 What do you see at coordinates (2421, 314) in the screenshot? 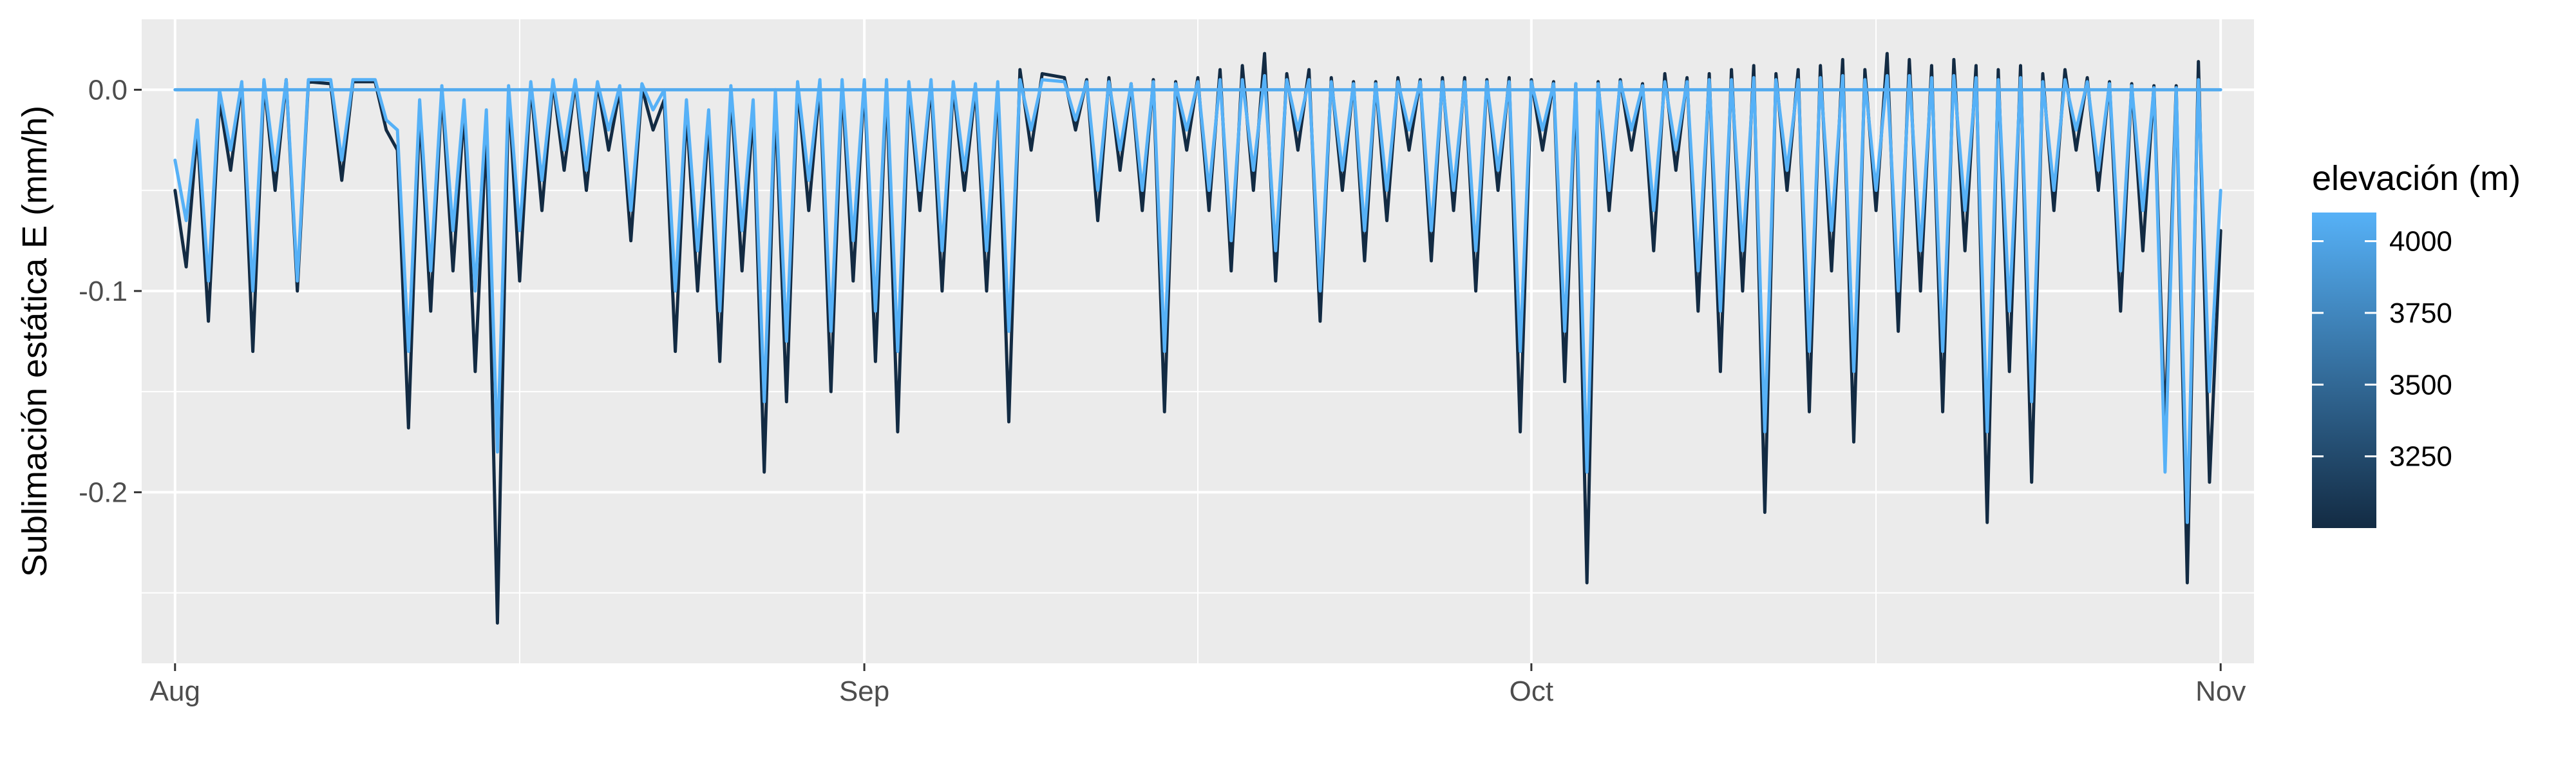
I see `legend-tick-label: 3750` at bounding box center [2421, 314].